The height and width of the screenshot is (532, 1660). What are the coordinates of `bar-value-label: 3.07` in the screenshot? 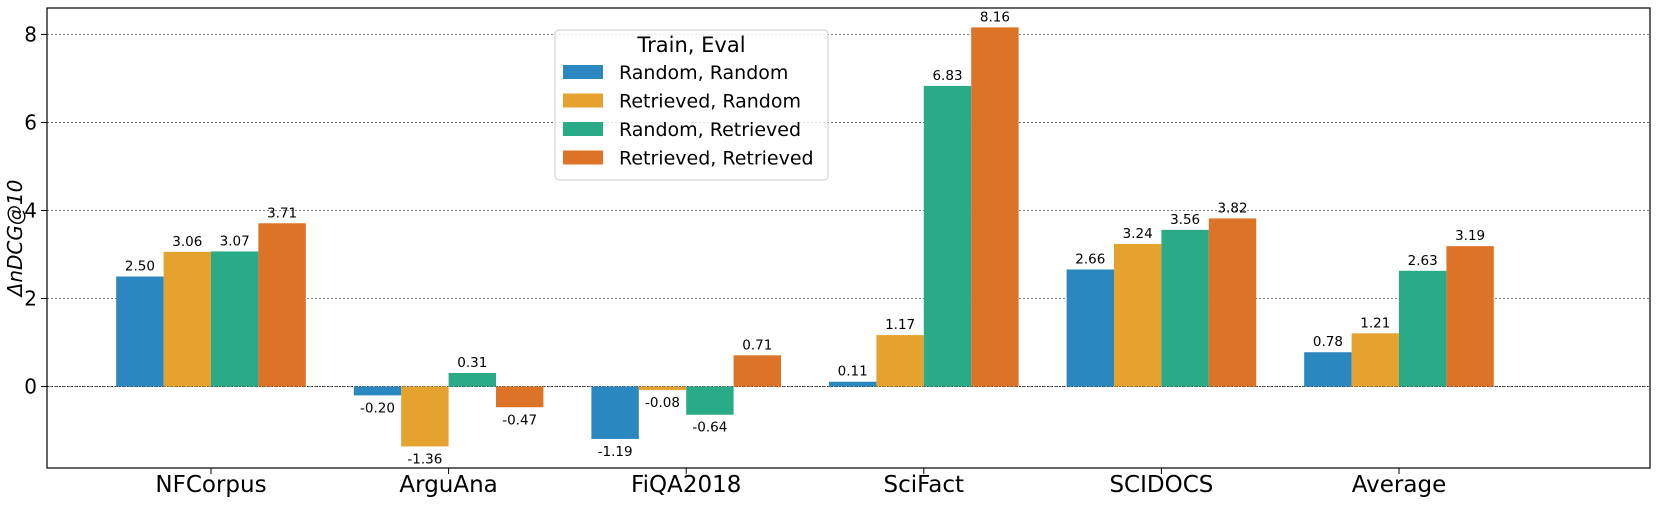 It's located at (235, 241).